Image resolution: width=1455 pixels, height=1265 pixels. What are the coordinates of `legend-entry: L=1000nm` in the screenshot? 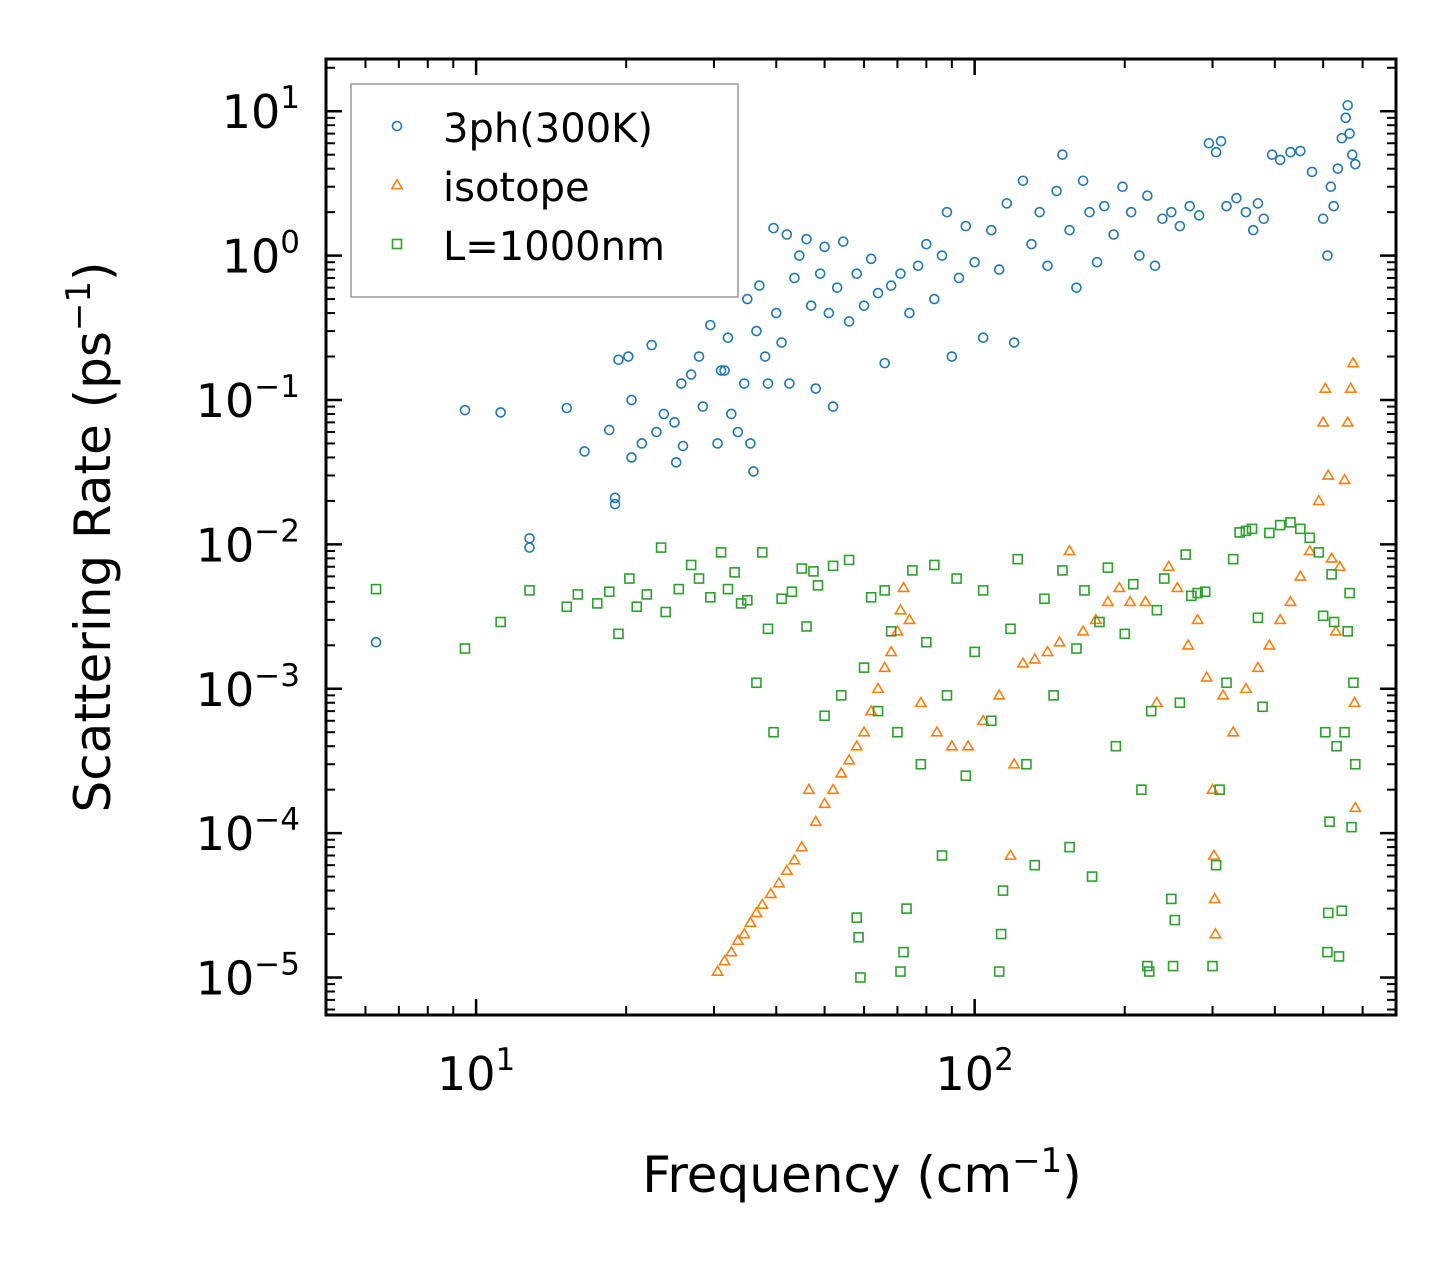 It's located at (528, 247).